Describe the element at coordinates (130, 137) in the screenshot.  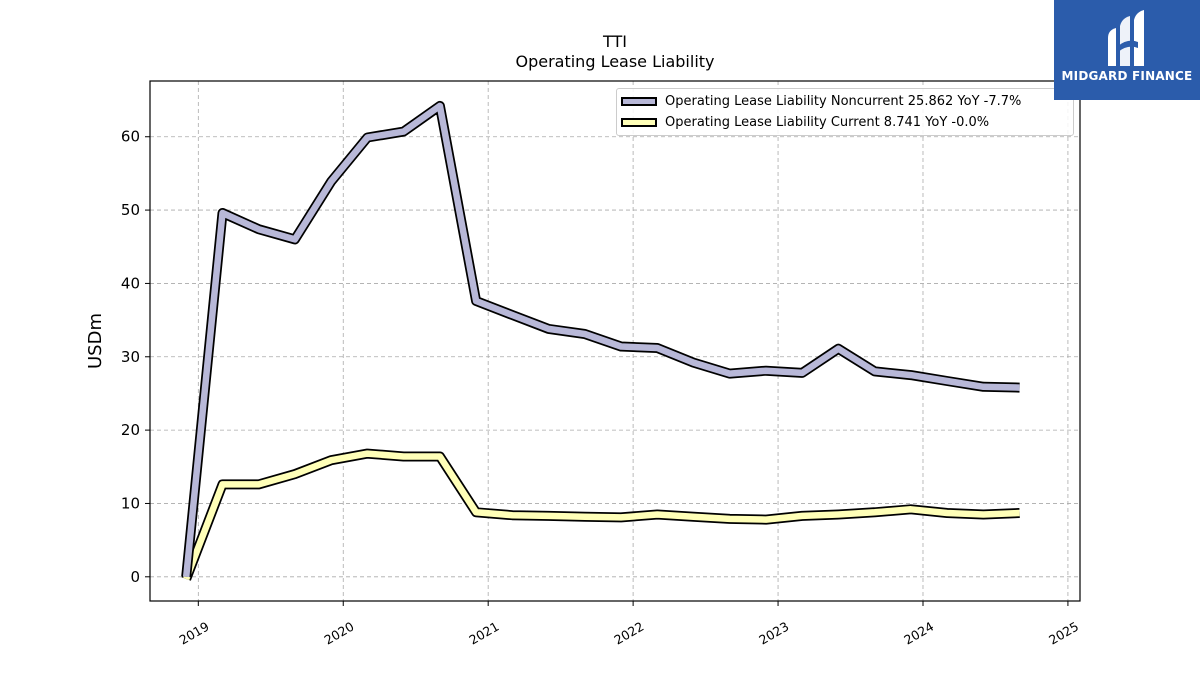
I see `y-tick-label: 60` at that location.